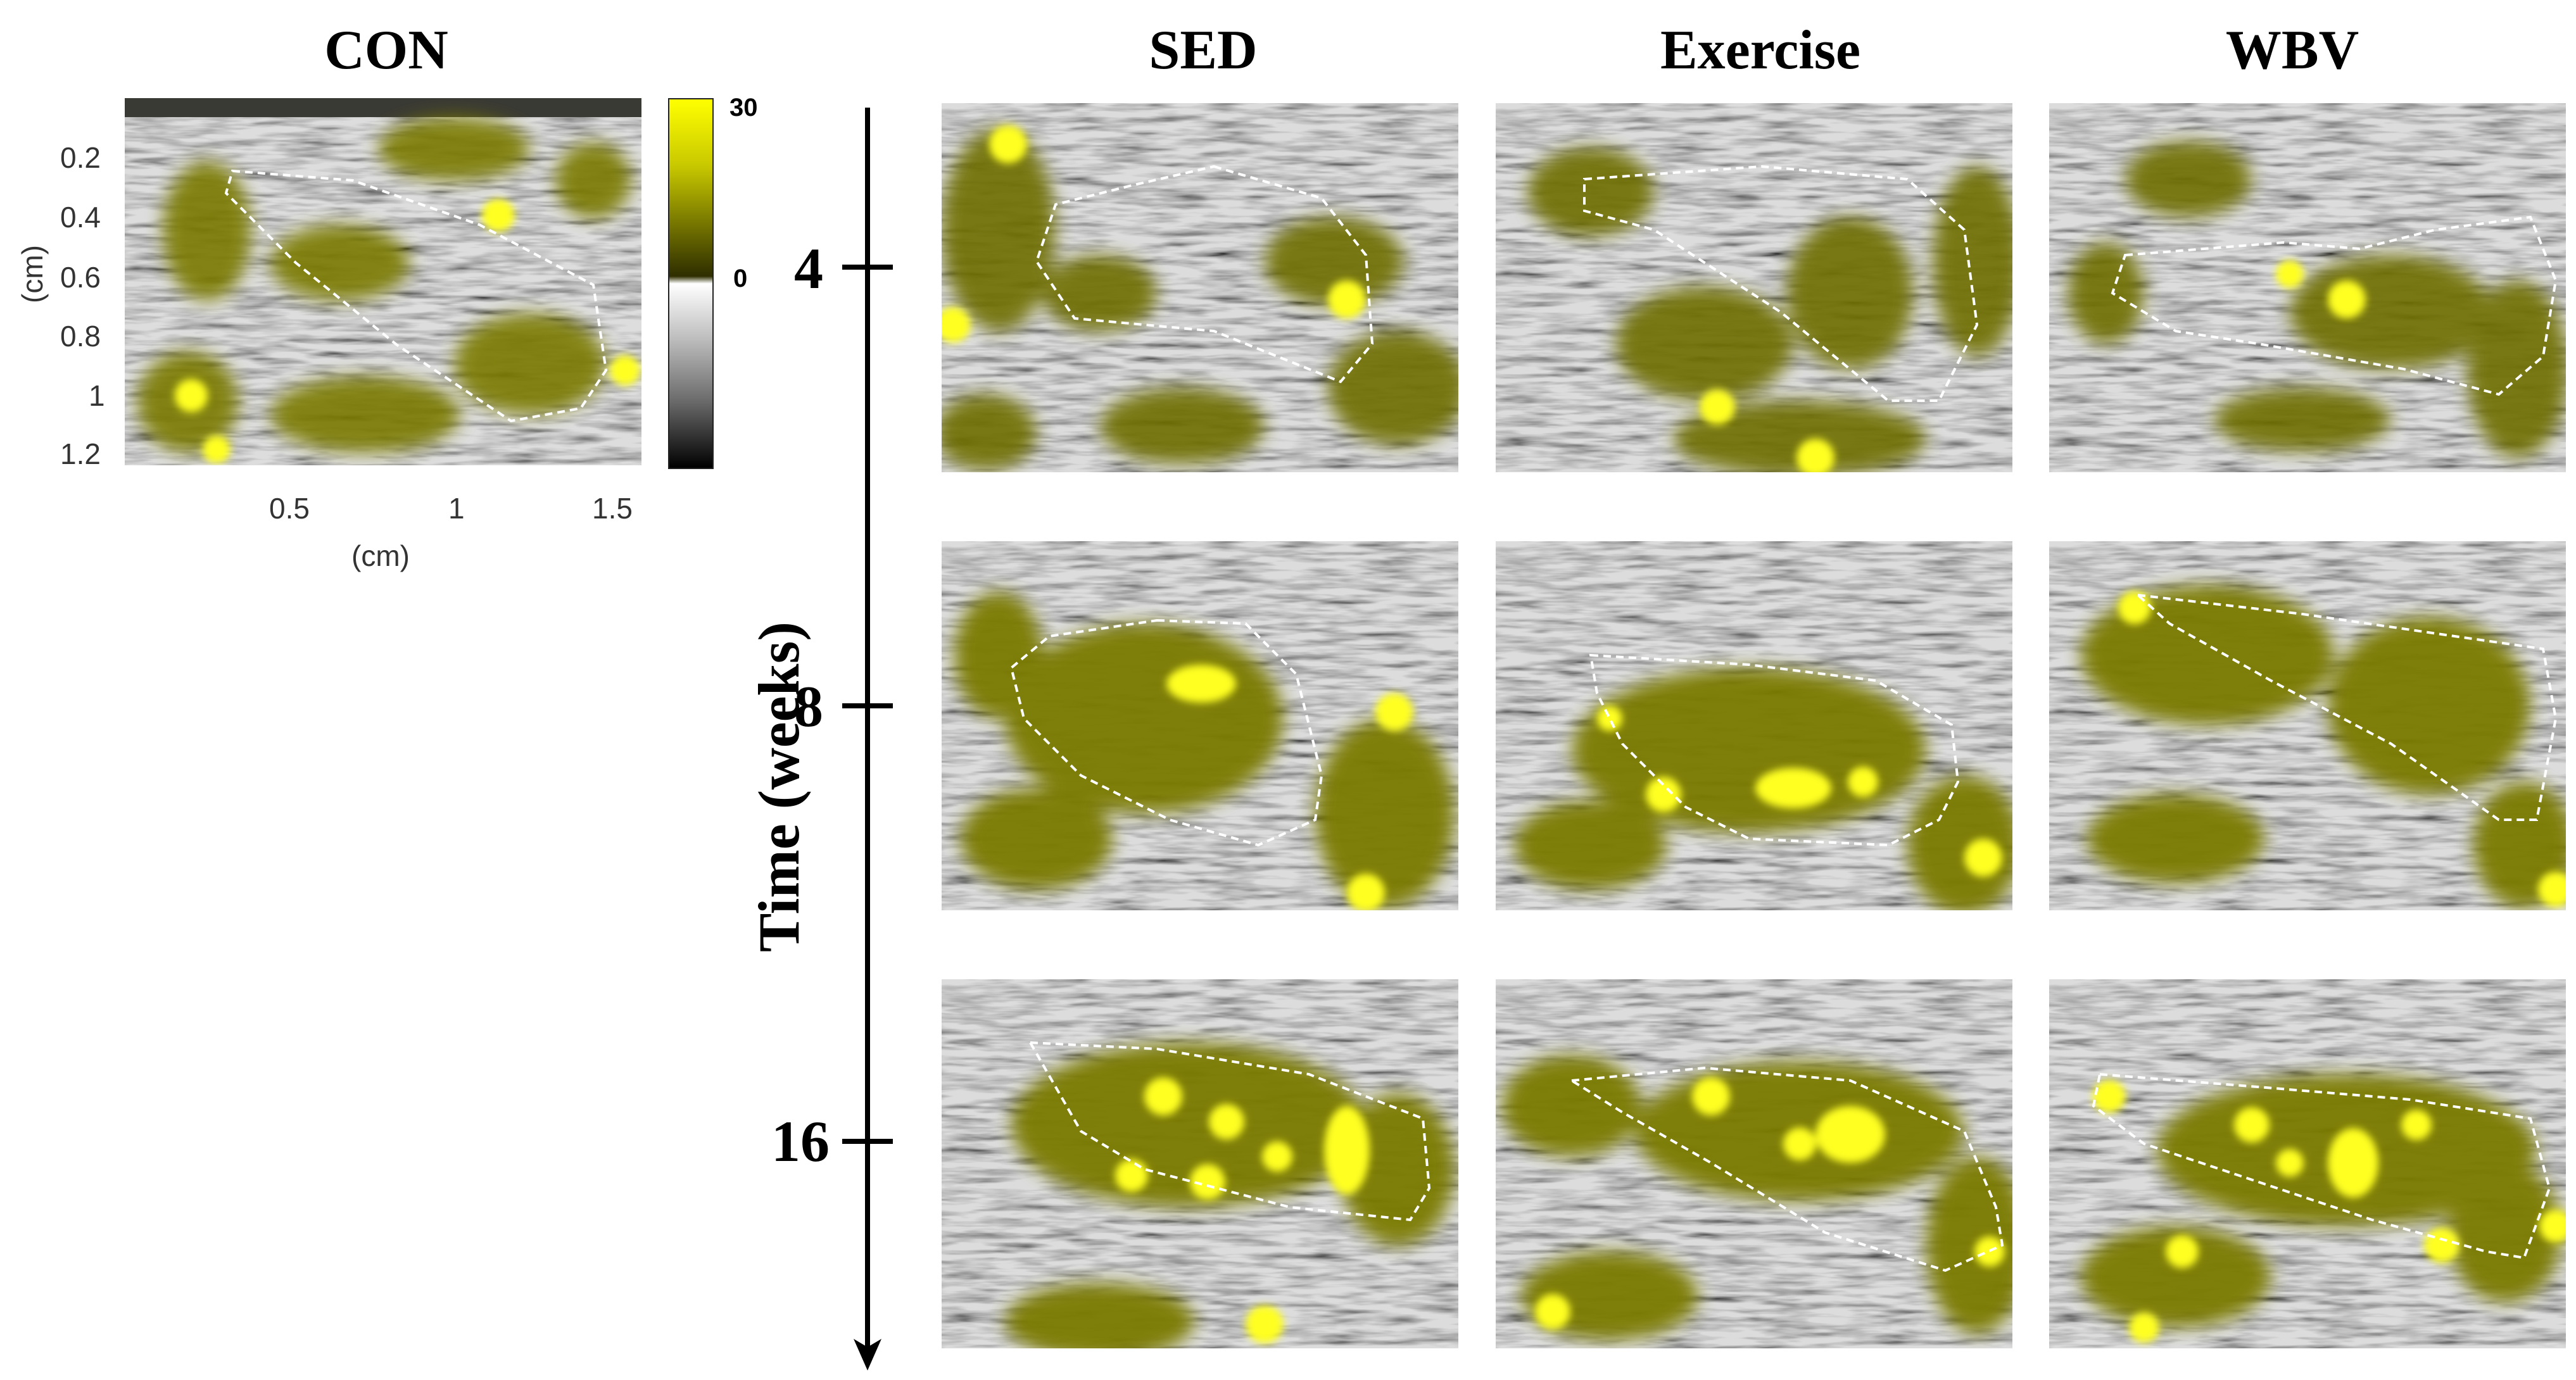 This screenshot has width=2576, height=1380. I want to click on time-axis-arrow, so click(867, 739).